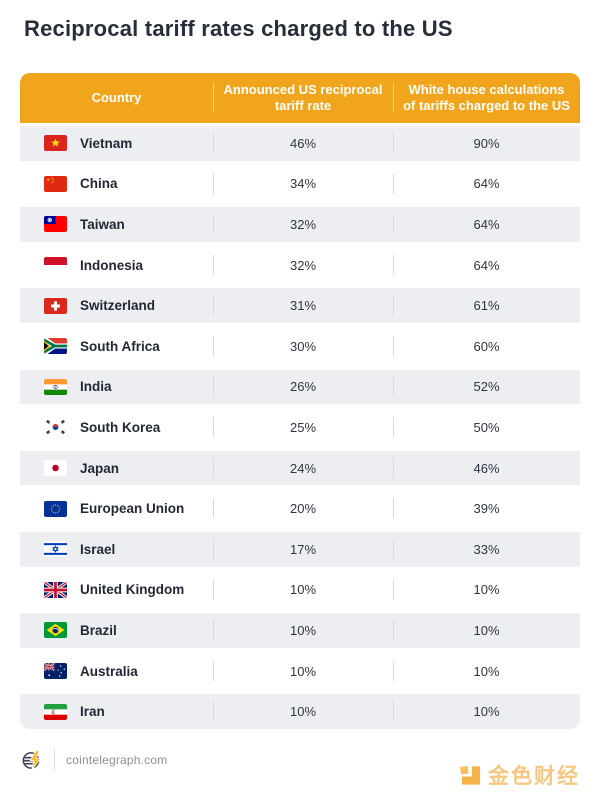  What do you see at coordinates (486, 143) in the screenshot?
I see `white-house-rate-value: 90%` at bounding box center [486, 143].